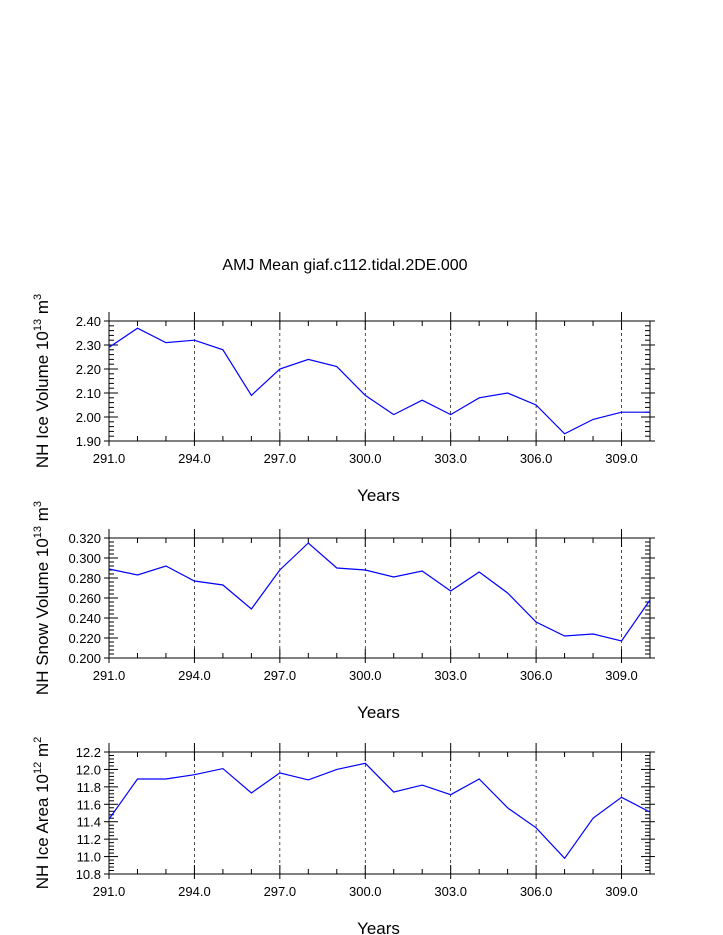  I want to click on y-tick-label: 11.2, so click(89, 839).